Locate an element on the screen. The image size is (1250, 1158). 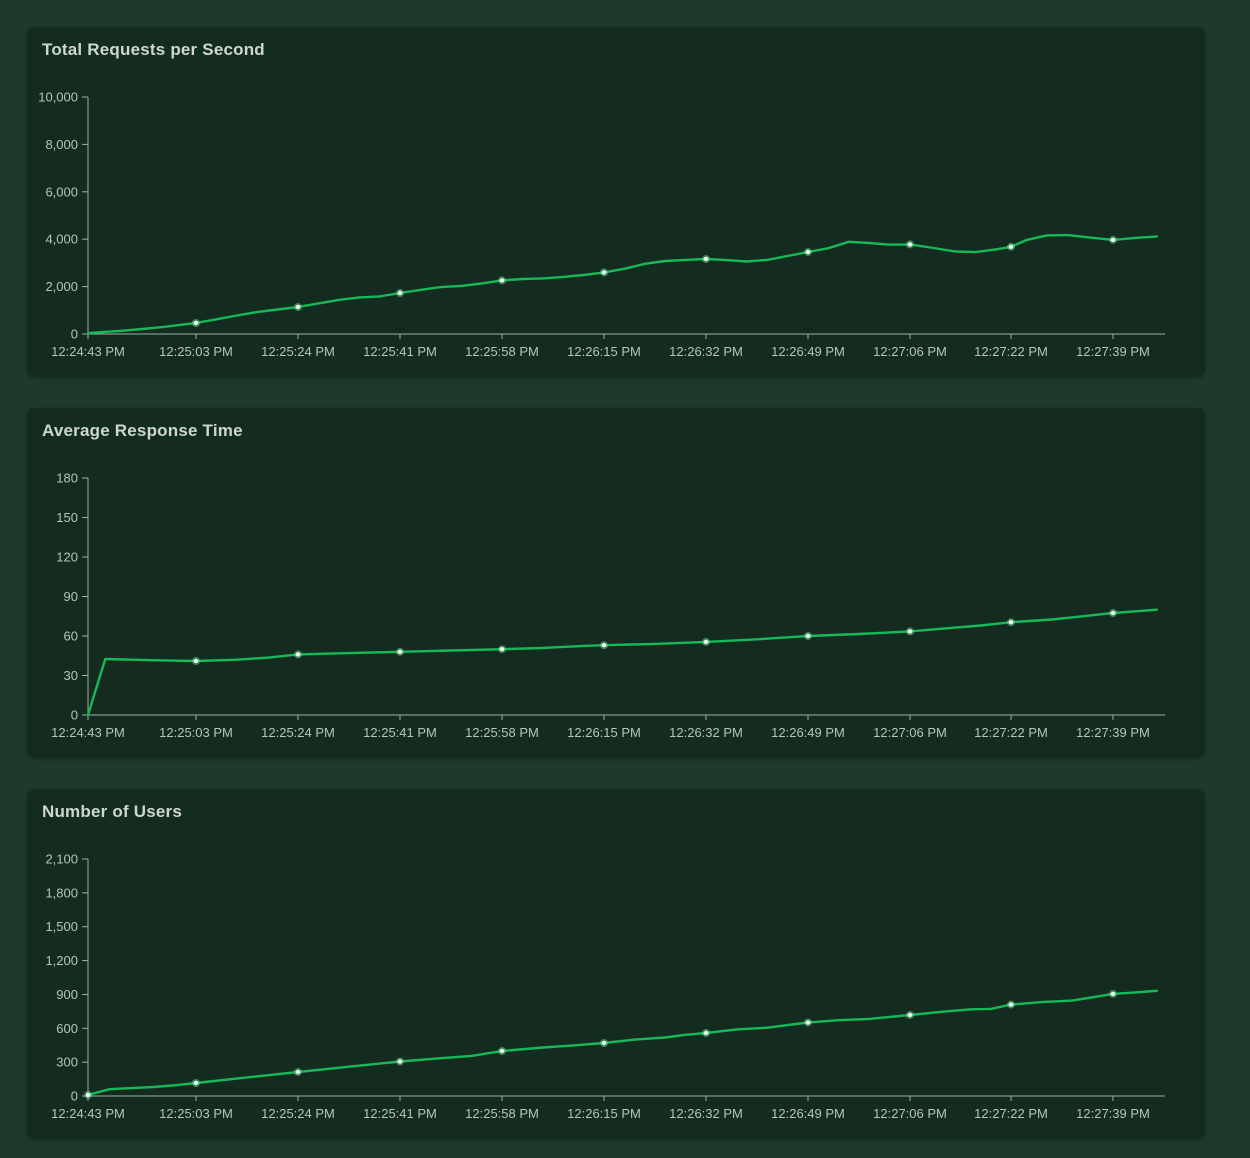
chart-title-avg-response-time: Average Response Time is located at coordinates (142, 430).